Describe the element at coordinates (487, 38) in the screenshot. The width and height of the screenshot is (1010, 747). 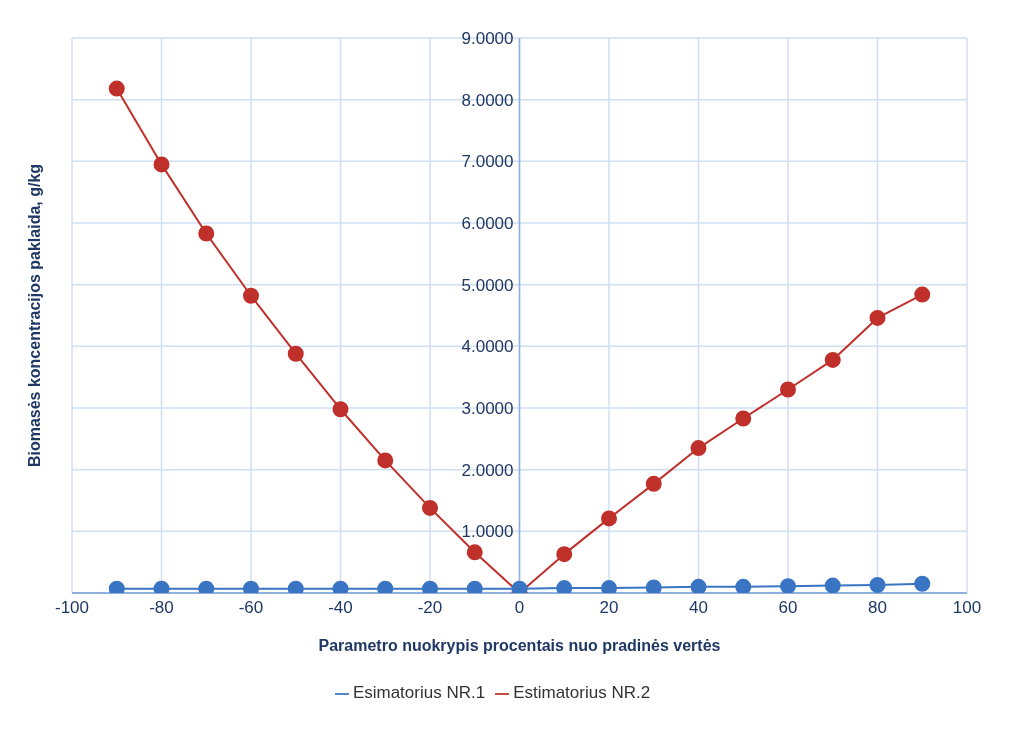
I see `y-tick-label: 9.0000` at that location.